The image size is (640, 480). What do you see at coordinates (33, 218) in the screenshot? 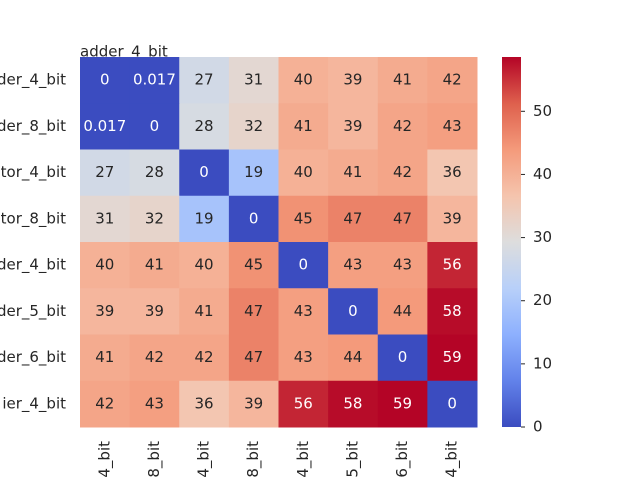
I see `y-tick-label: tor_8_bit` at bounding box center [33, 218].